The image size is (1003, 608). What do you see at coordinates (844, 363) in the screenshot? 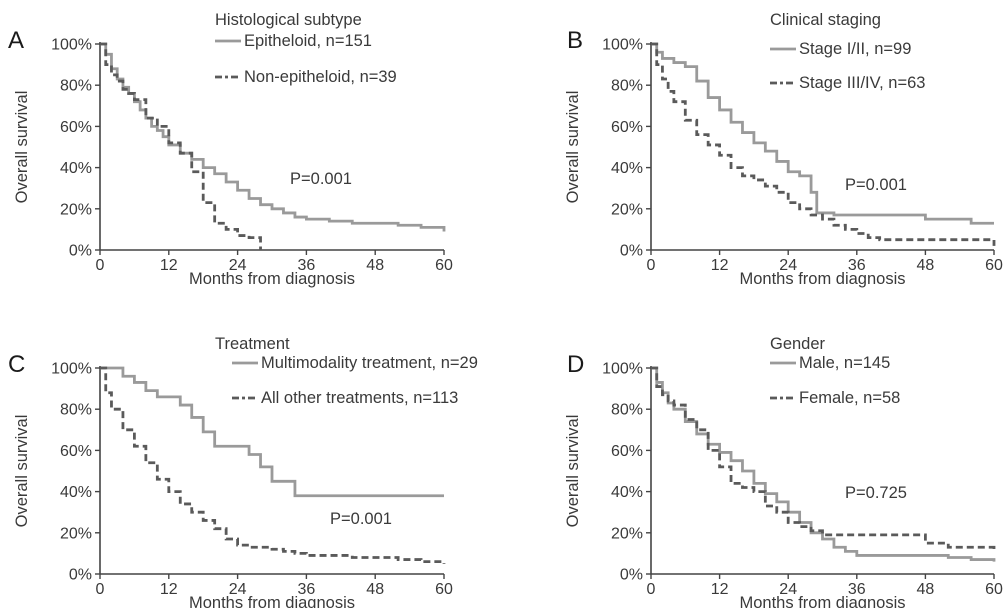
I see `legend-label: Male, n=145` at bounding box center [844, 363].